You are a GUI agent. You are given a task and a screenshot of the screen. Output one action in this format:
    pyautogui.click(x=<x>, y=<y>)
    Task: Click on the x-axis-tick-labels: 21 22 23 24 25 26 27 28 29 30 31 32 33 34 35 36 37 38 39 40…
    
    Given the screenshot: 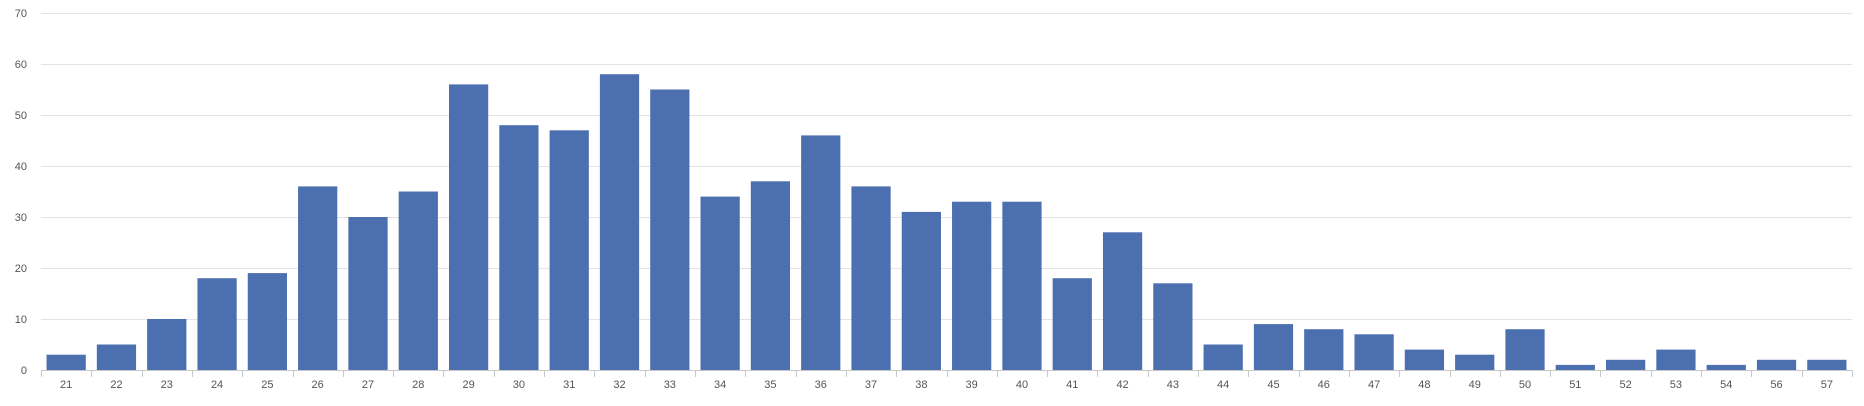 What is the action you would take?
    pyautogui.click(x=946, y=385)
    